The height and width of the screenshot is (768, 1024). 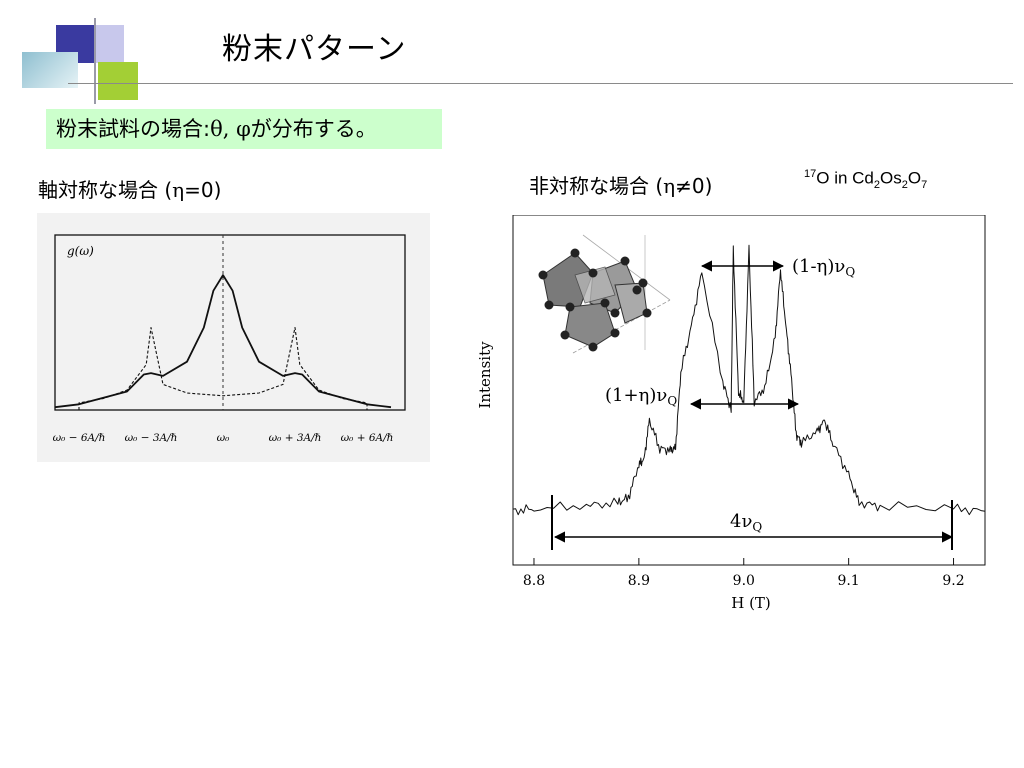 I want to click on left-tick-label: ω₀ − 3A/ℏ, so click(x=151, y=438).